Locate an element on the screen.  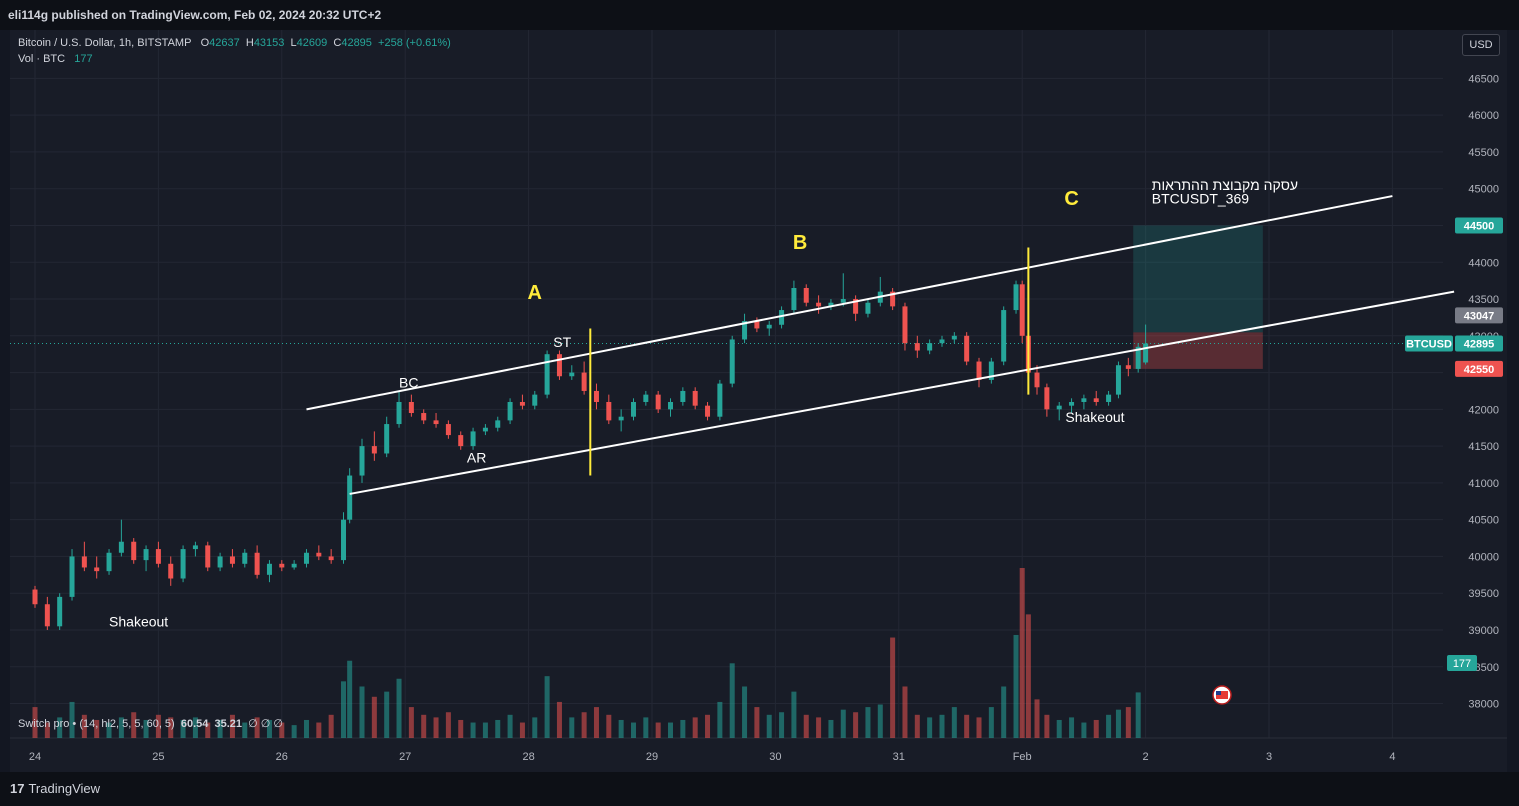
footer-bar: 17 TradingView is located at coordinates (759, 789).